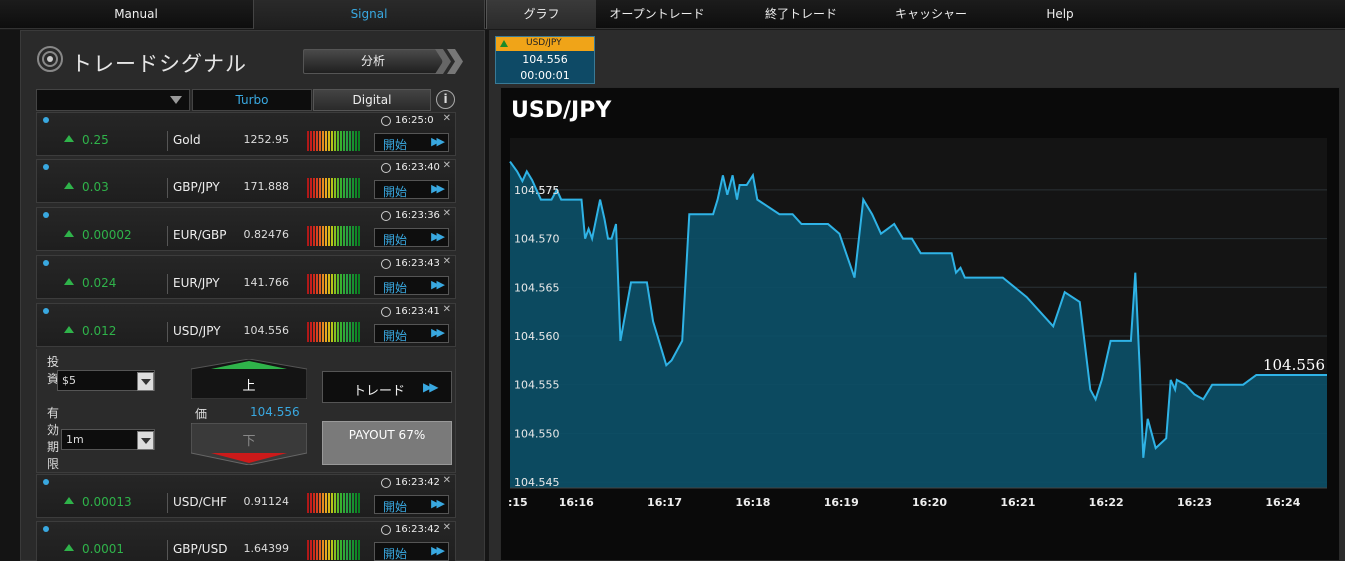 The image size is (1345, 561). I want to click on tab-cashier: キャッシャー, so click(930, 14).